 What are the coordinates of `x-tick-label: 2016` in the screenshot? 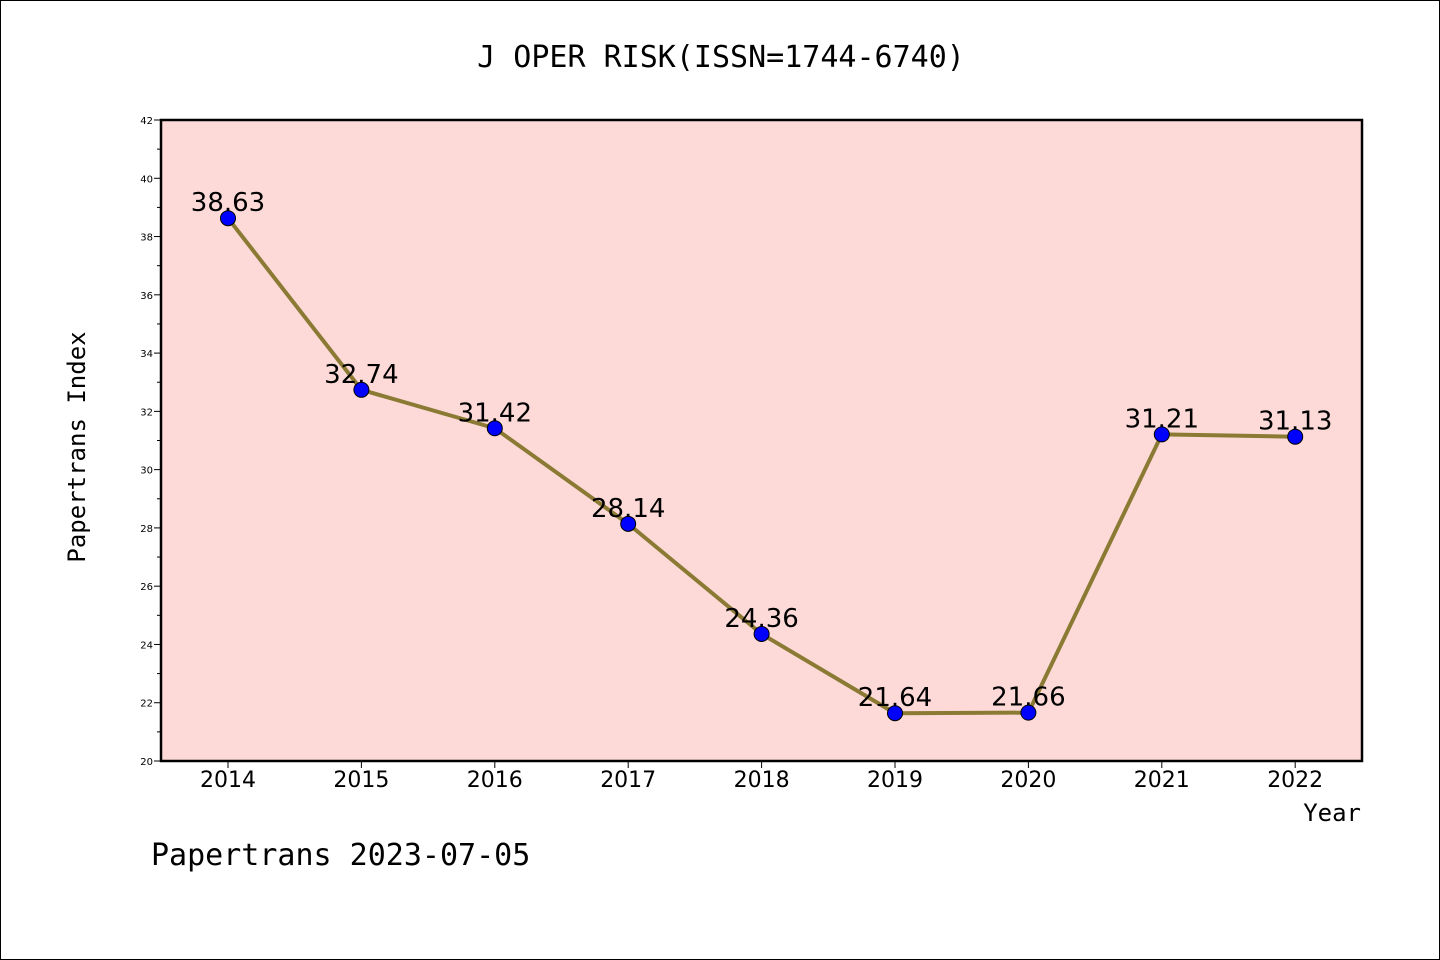 It's located at (495, 780).